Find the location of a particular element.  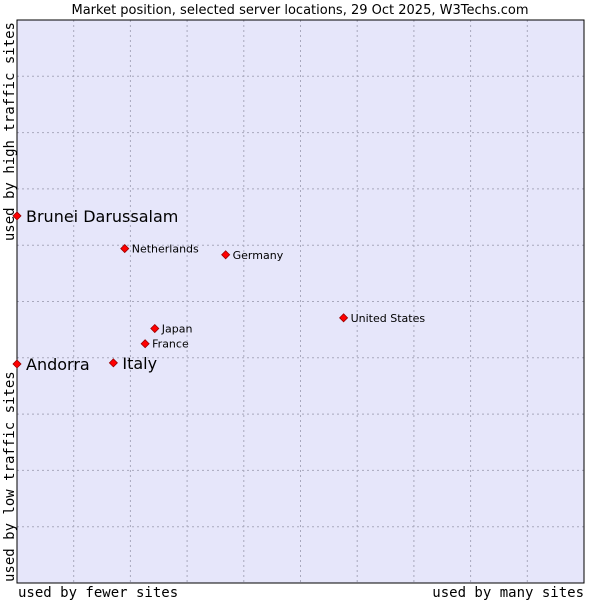

point-label-italy: Italy is located at coordinates (139, 363).